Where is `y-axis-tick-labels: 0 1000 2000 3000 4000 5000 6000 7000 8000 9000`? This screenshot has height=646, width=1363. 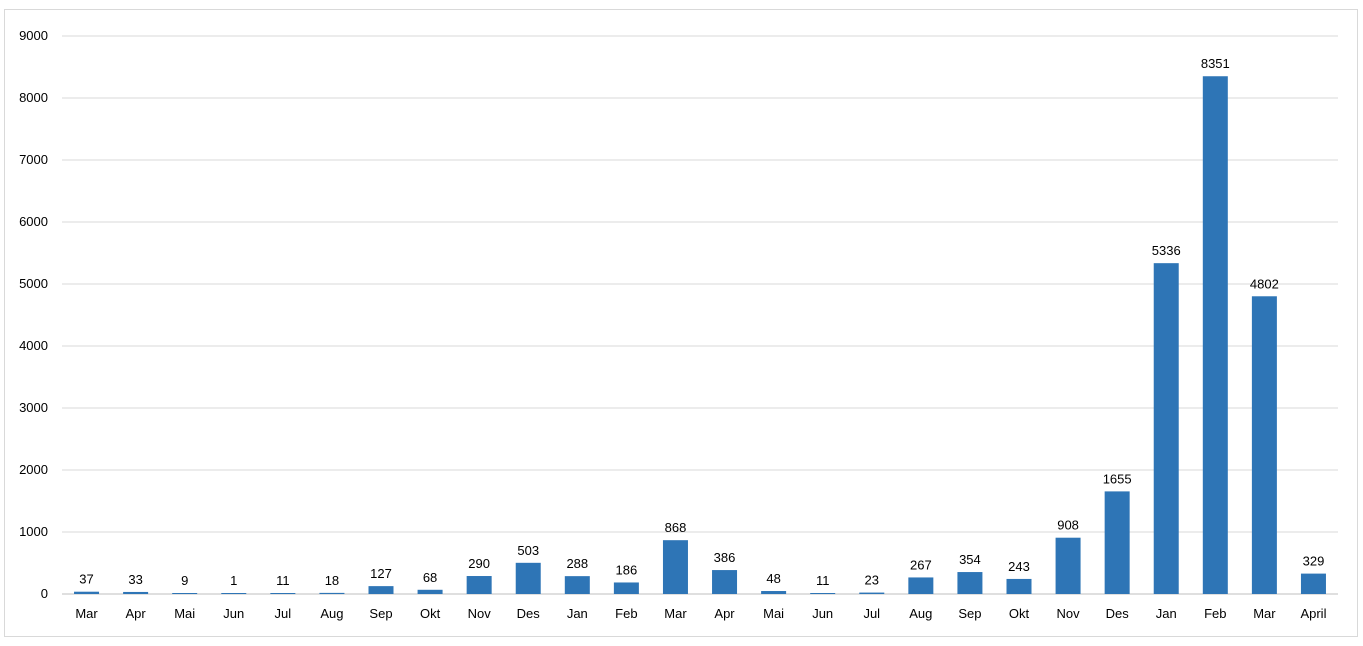
y-axis-tick-labels: 0 1000 2000 3000 4000 5000 6000 7000 8000 9000 is located at coordinates (33, 314).